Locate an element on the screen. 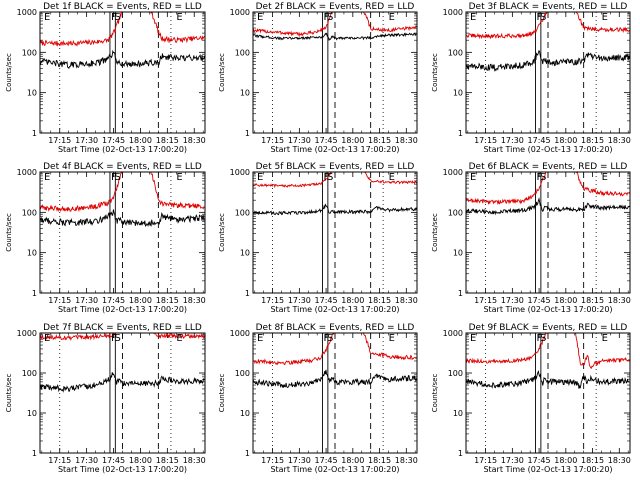 The height and width of the screenshot is (480, 640). panel-title: Det 1f BLACK = Events, RED = LLD is located at coordinates (122, 7).